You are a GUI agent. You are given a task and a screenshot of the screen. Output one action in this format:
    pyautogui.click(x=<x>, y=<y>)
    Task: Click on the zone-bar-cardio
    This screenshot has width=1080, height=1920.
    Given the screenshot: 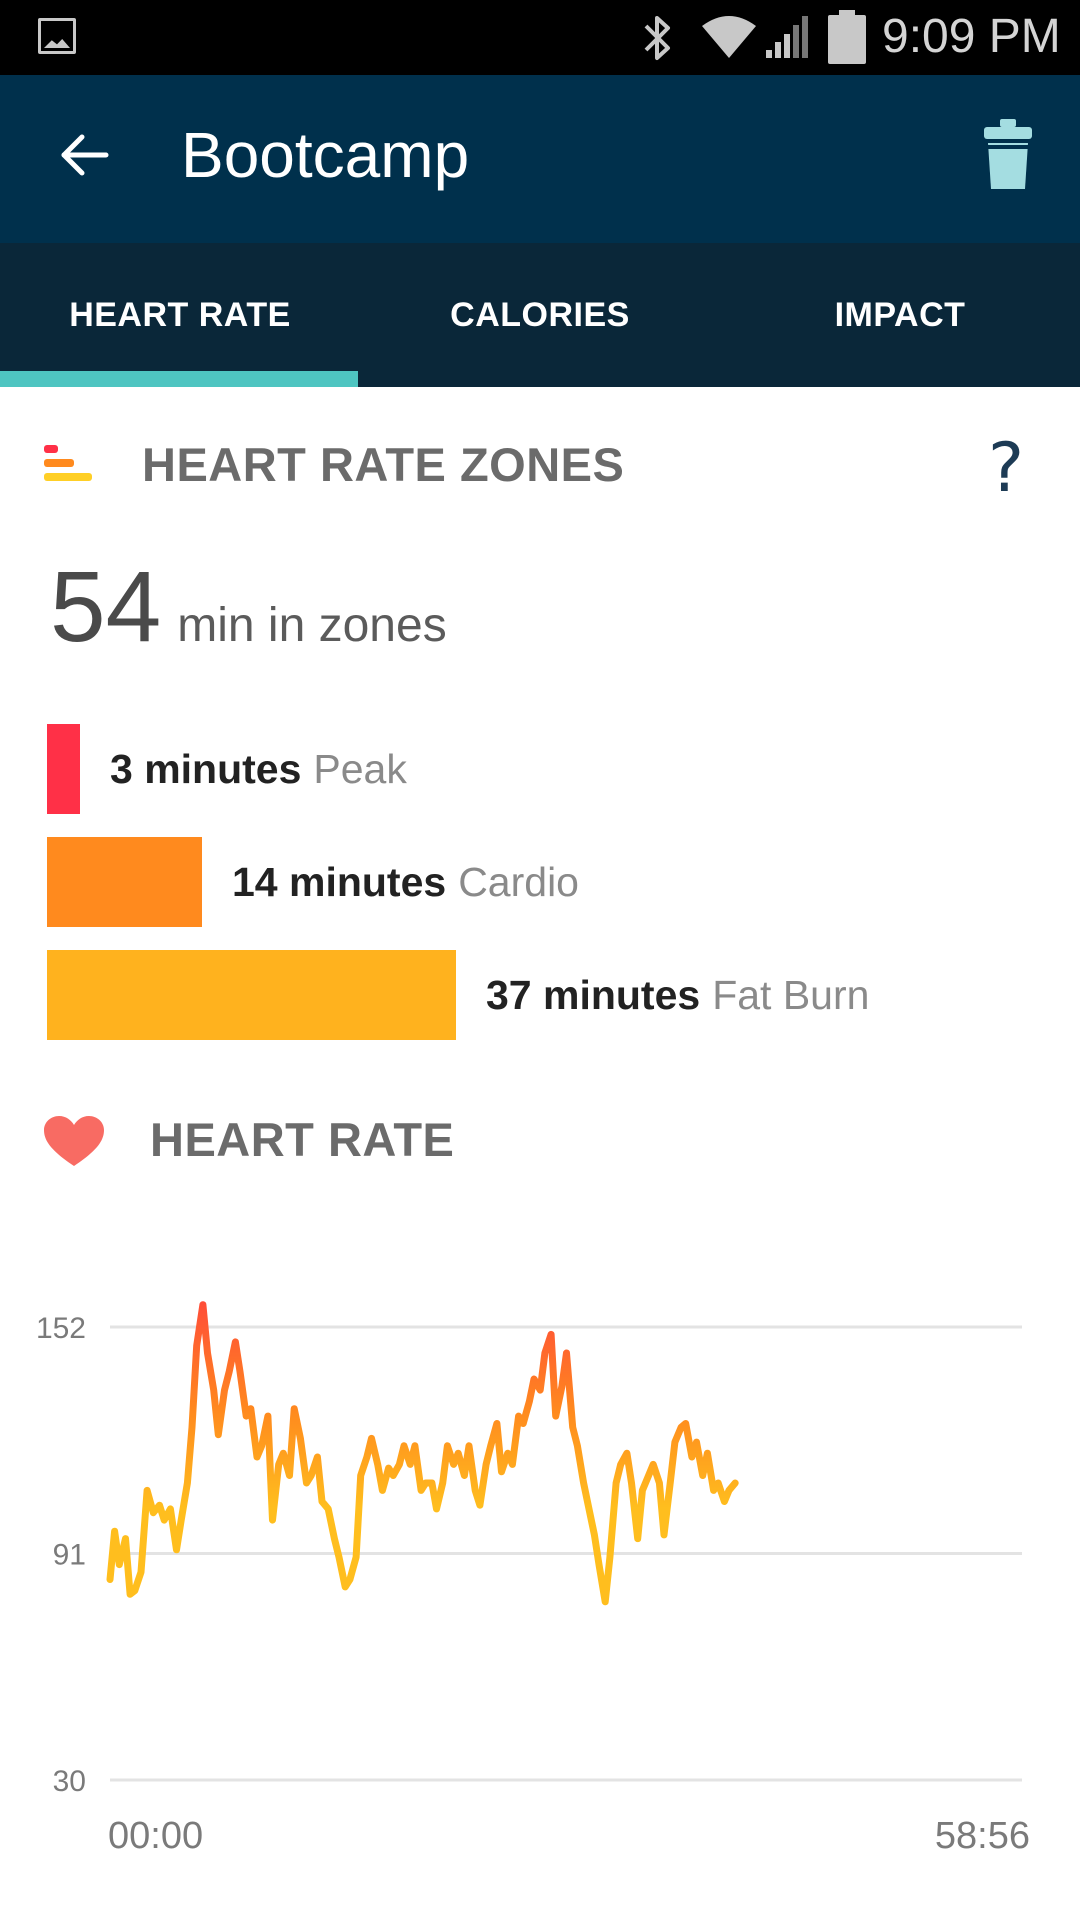 What is the action you would take?
    pyautogui.click(x=124, y=882)
    